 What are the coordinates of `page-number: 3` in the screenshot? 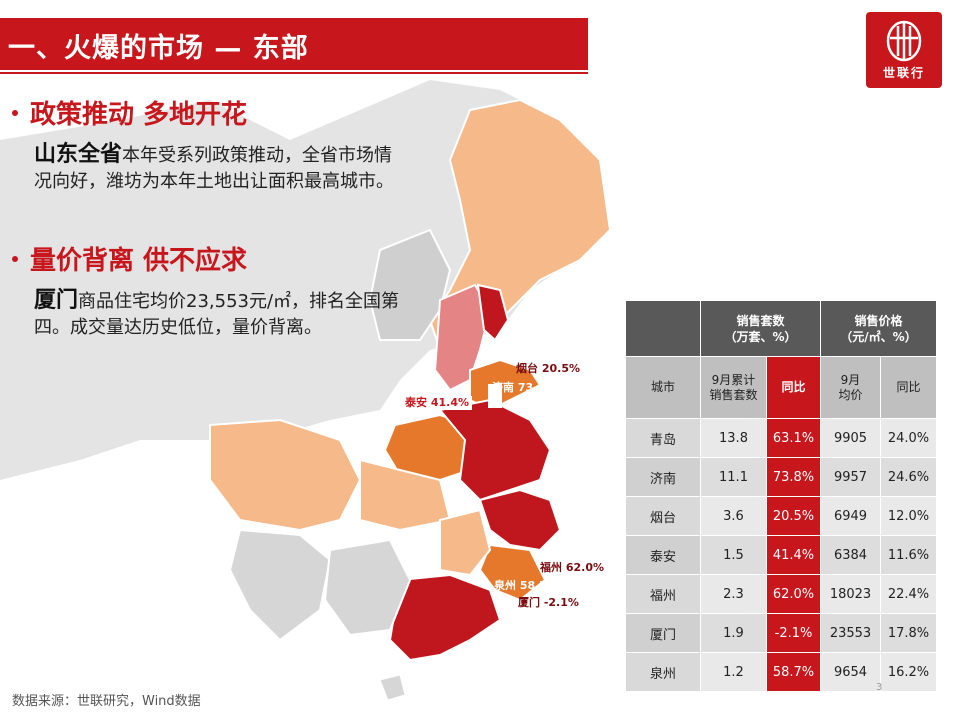 It's located at (879, 687).